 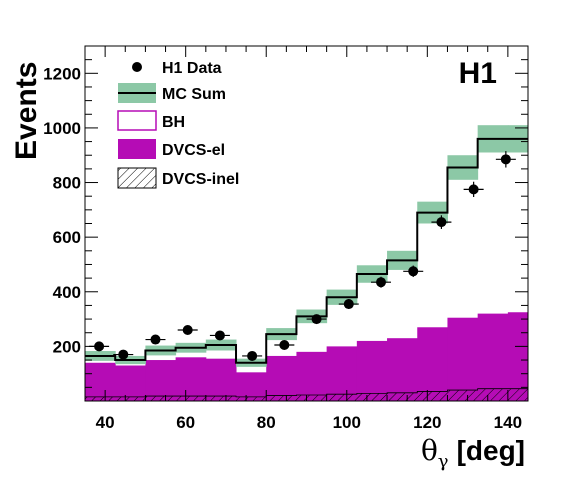 I want to click on x-tick-label: 100, so click(x=347, y=422).